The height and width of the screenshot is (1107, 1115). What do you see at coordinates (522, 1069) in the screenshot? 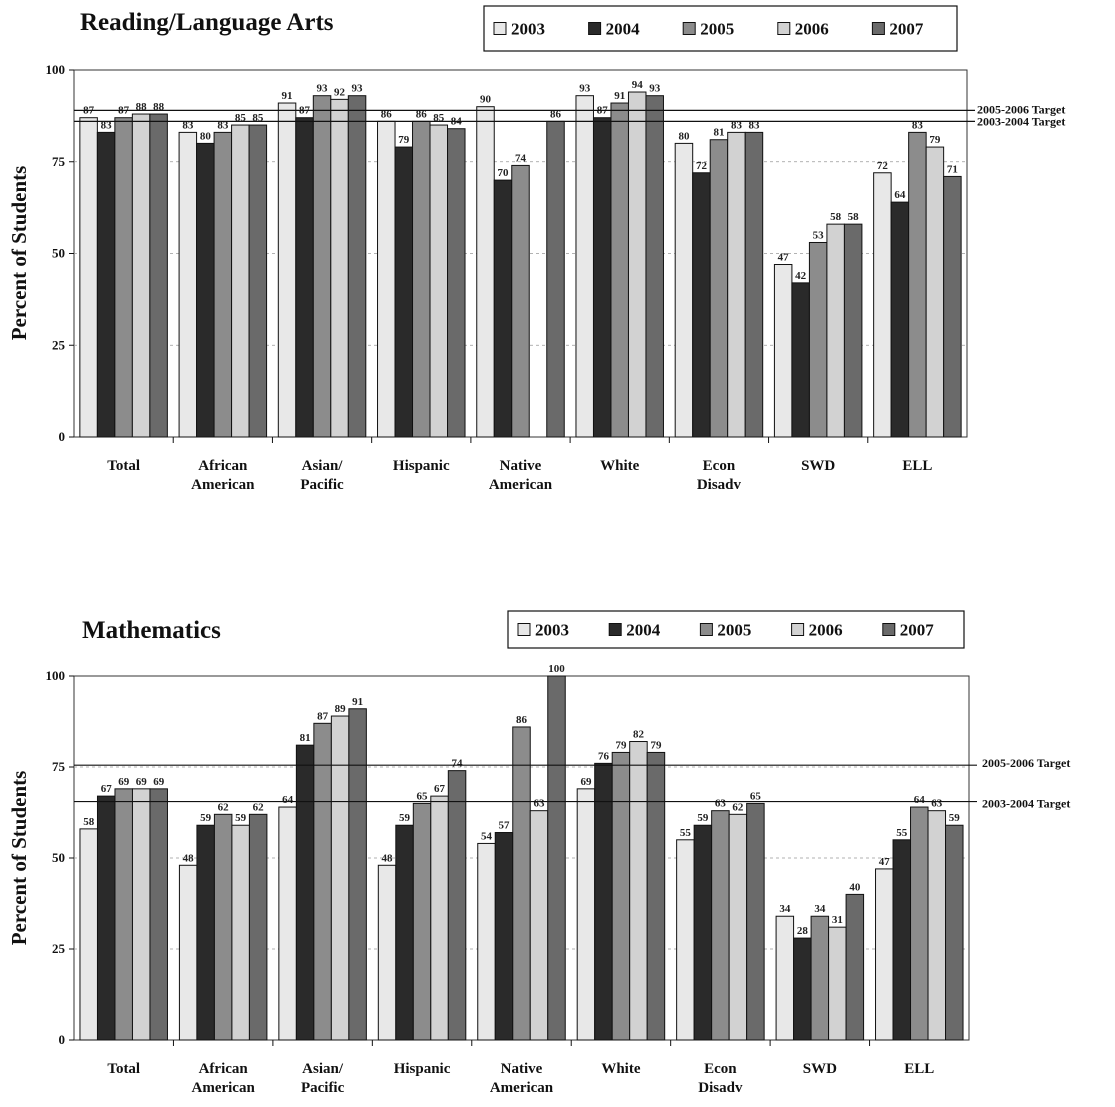
I see `category-label: Native` at bounding box center [522, 1069].